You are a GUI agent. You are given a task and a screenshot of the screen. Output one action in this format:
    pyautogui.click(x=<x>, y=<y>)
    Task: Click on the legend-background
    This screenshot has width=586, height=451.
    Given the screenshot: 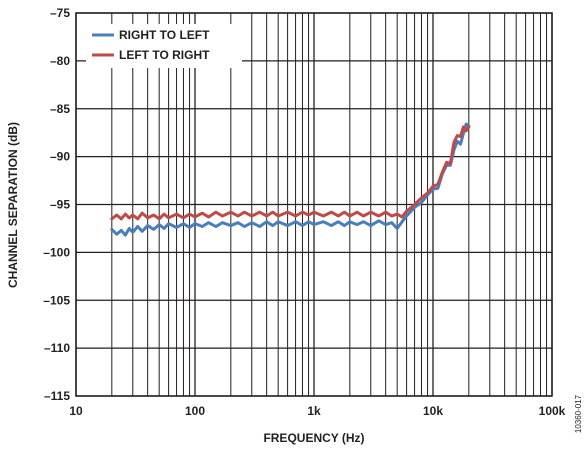 What is the action you would take?
    pyautogui.click(x=164, y=46)
    